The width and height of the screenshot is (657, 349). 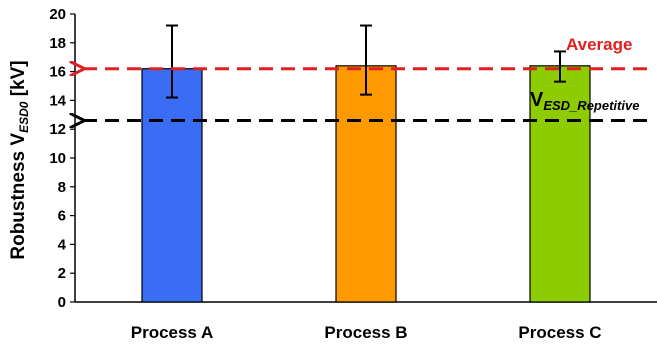 What do you see at coordinates (560, 184) in the screenshot?
I see `bar-process-c` at bounding box center [560, 184].